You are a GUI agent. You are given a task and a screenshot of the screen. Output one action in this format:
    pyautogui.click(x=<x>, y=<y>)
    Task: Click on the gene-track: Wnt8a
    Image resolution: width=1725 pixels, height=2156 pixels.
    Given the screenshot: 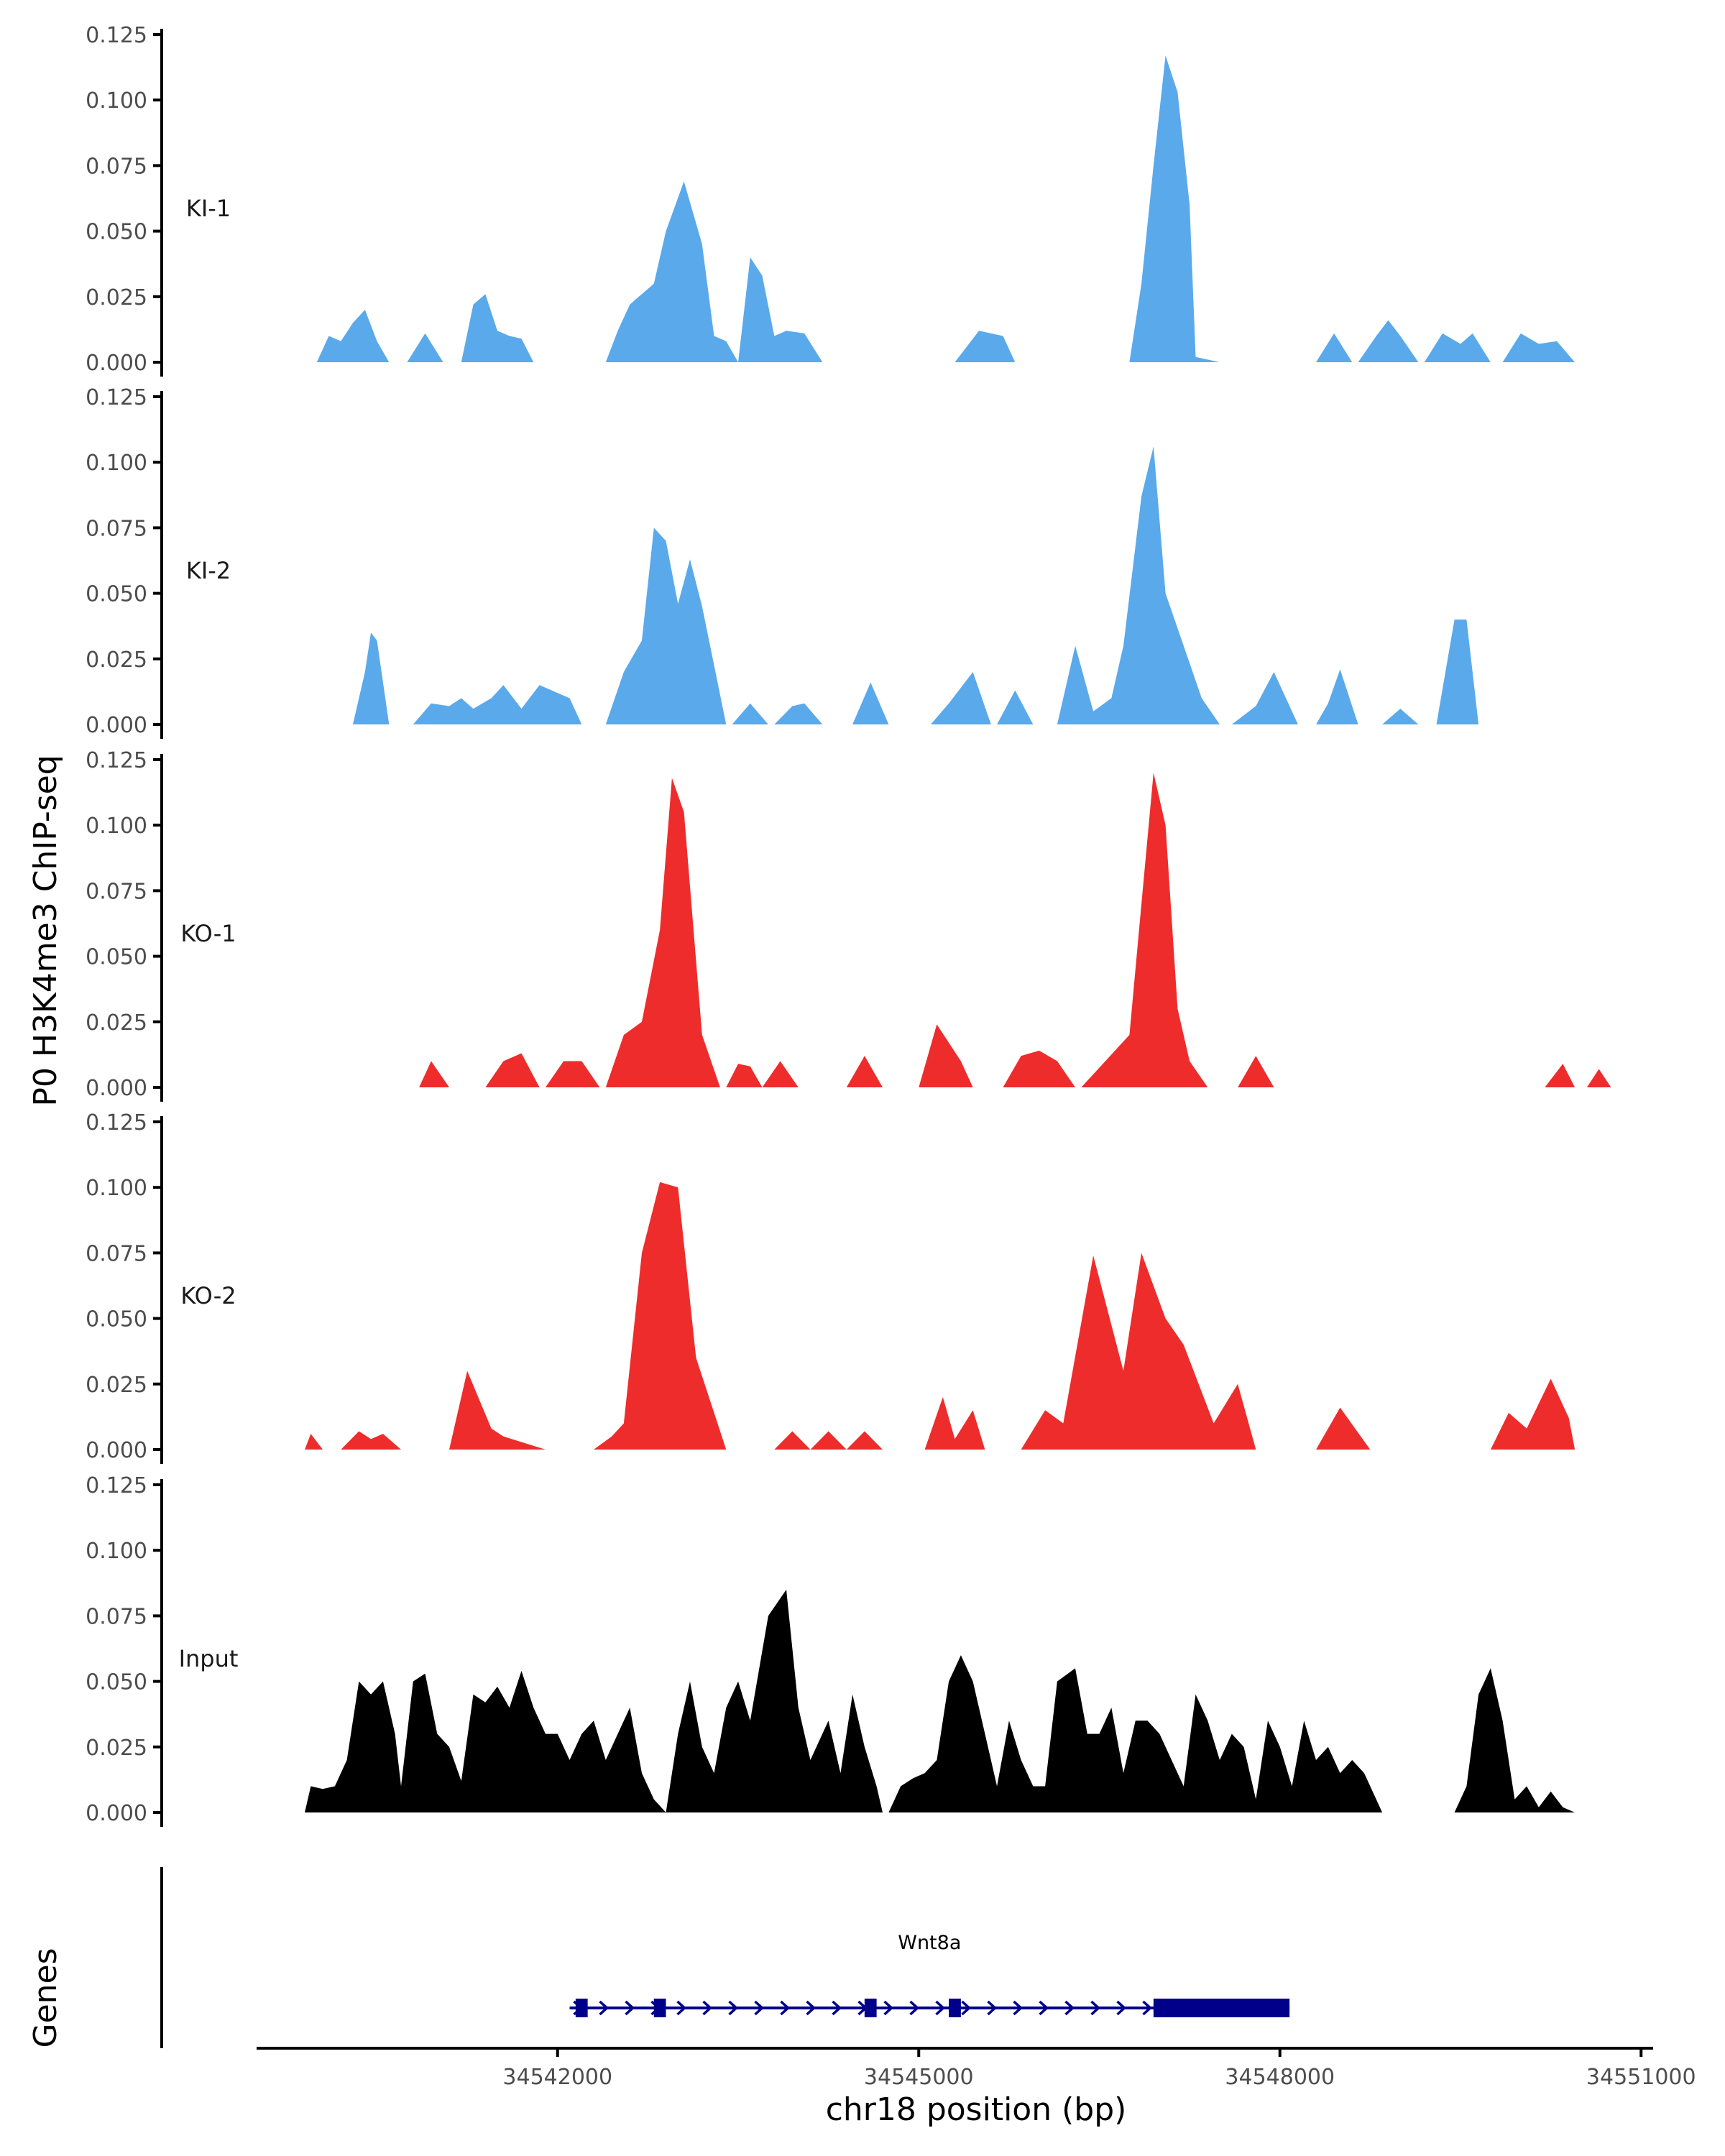 What is the action you would take?
    pyautogui.click(x=725, y=1958)
    